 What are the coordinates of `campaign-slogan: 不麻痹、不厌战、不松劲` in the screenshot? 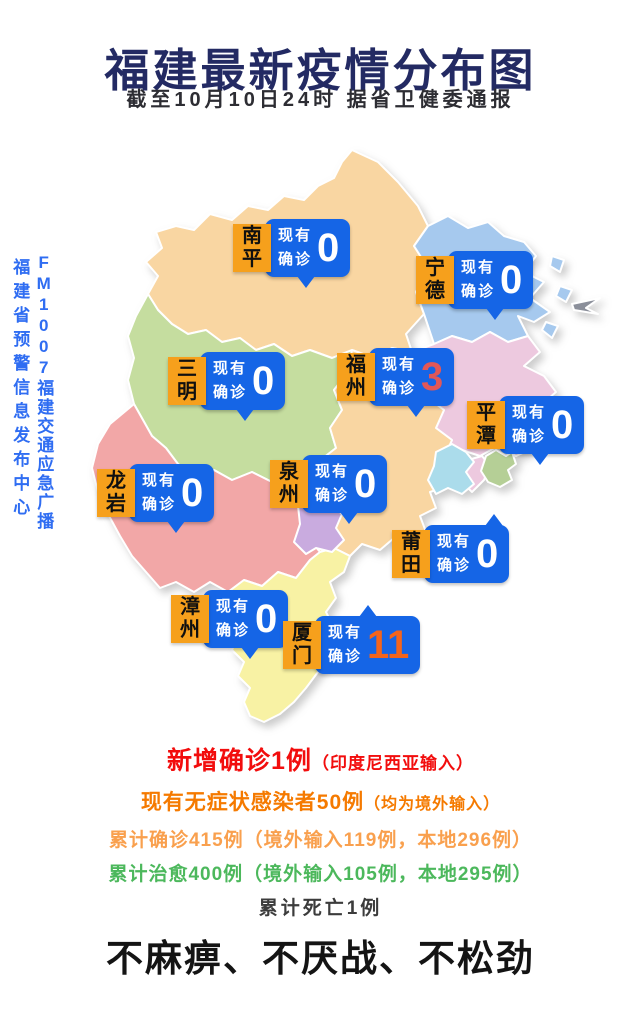 It's located at (320, 958).